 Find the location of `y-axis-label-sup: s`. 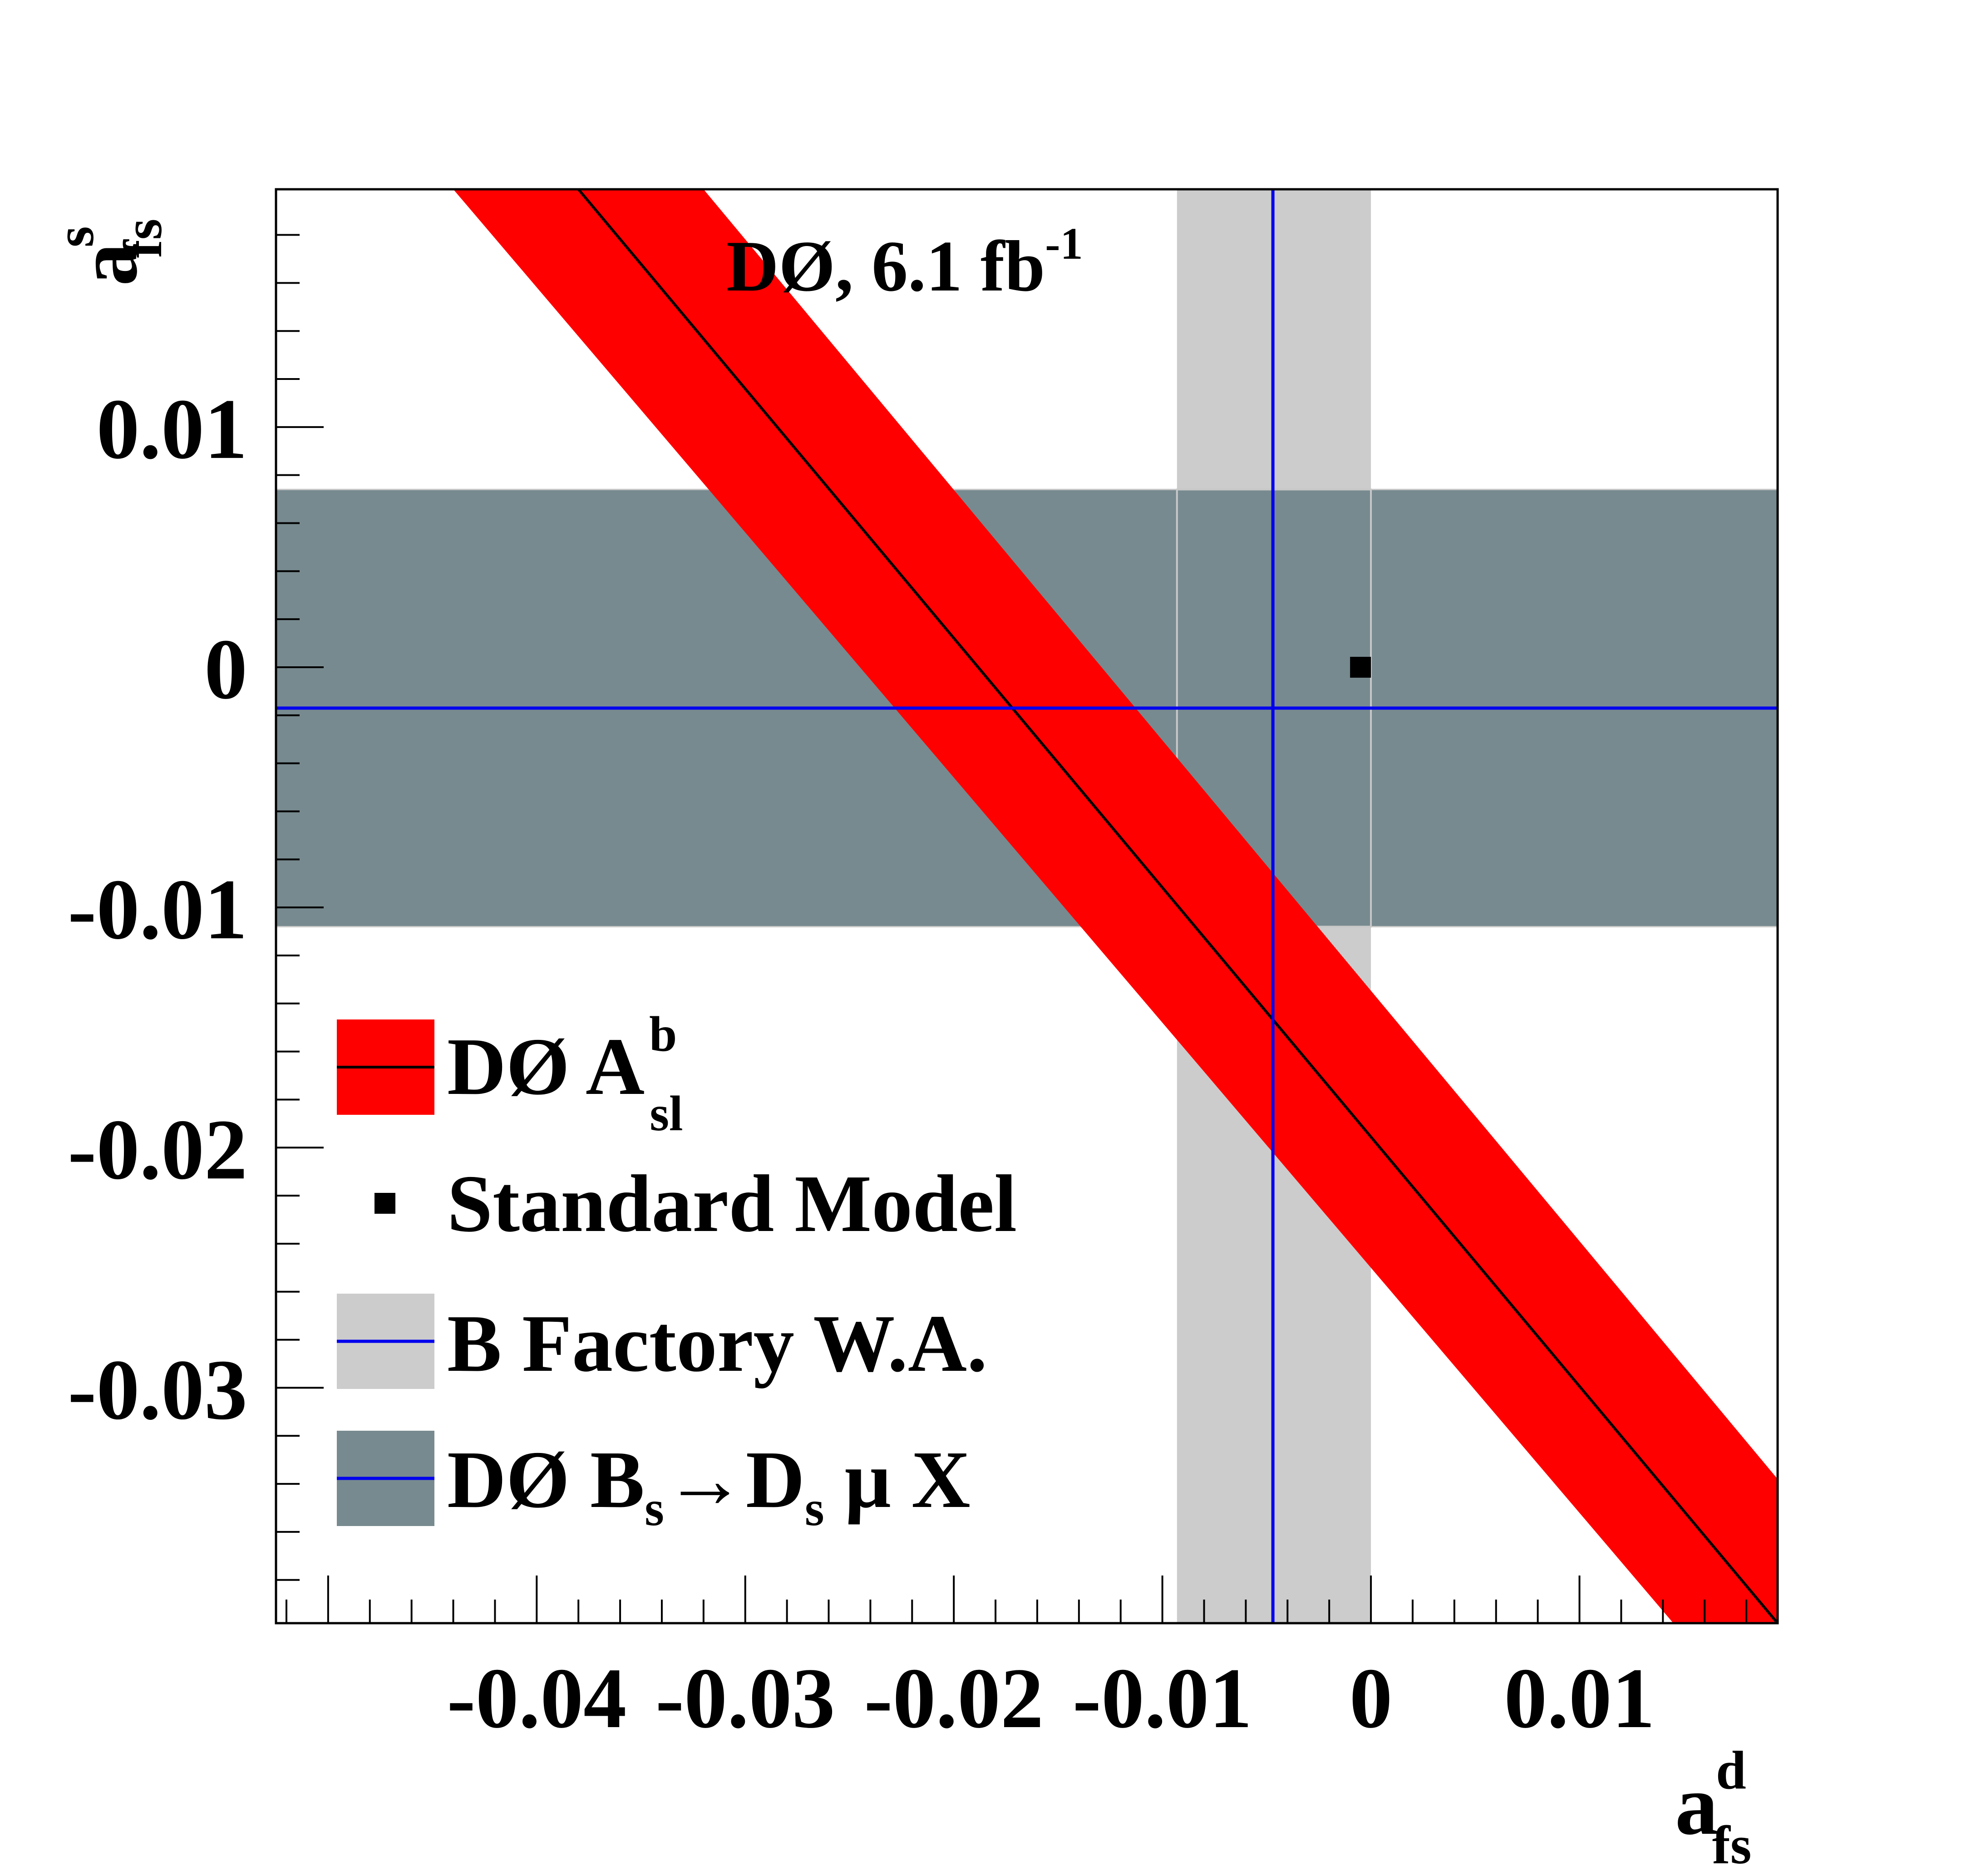

y-axis-label-sup: s is located at coordinates (74, 237).